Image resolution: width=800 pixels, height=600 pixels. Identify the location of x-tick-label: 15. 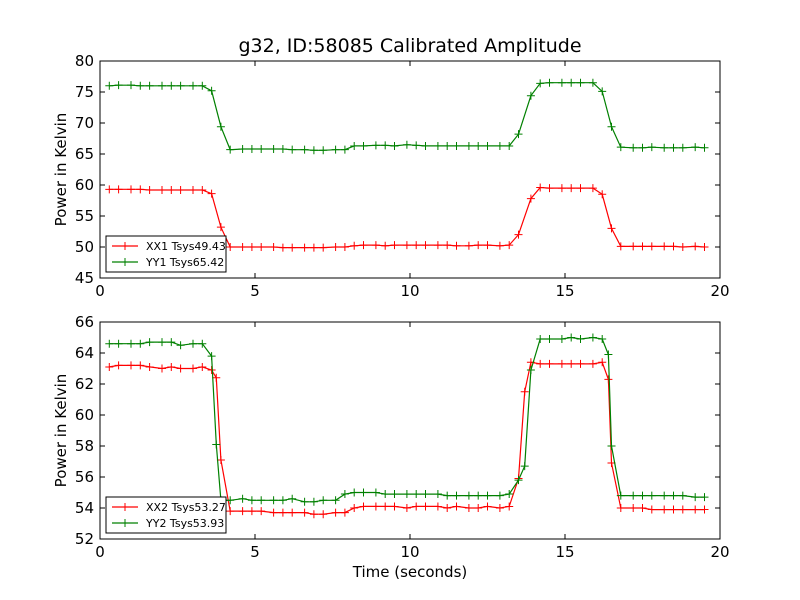
(564, 291).